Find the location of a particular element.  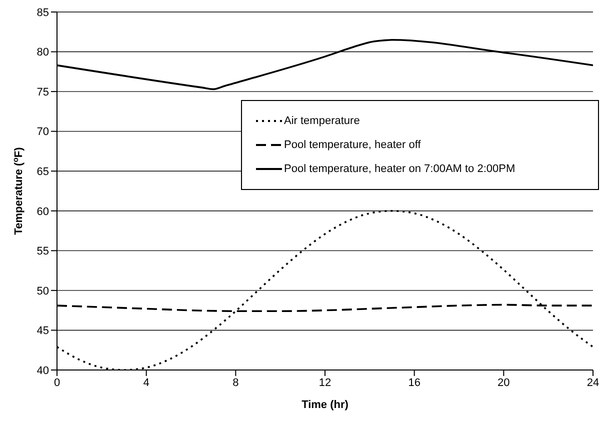

x-tick-label: 12 is located at coordinates (325, 382).